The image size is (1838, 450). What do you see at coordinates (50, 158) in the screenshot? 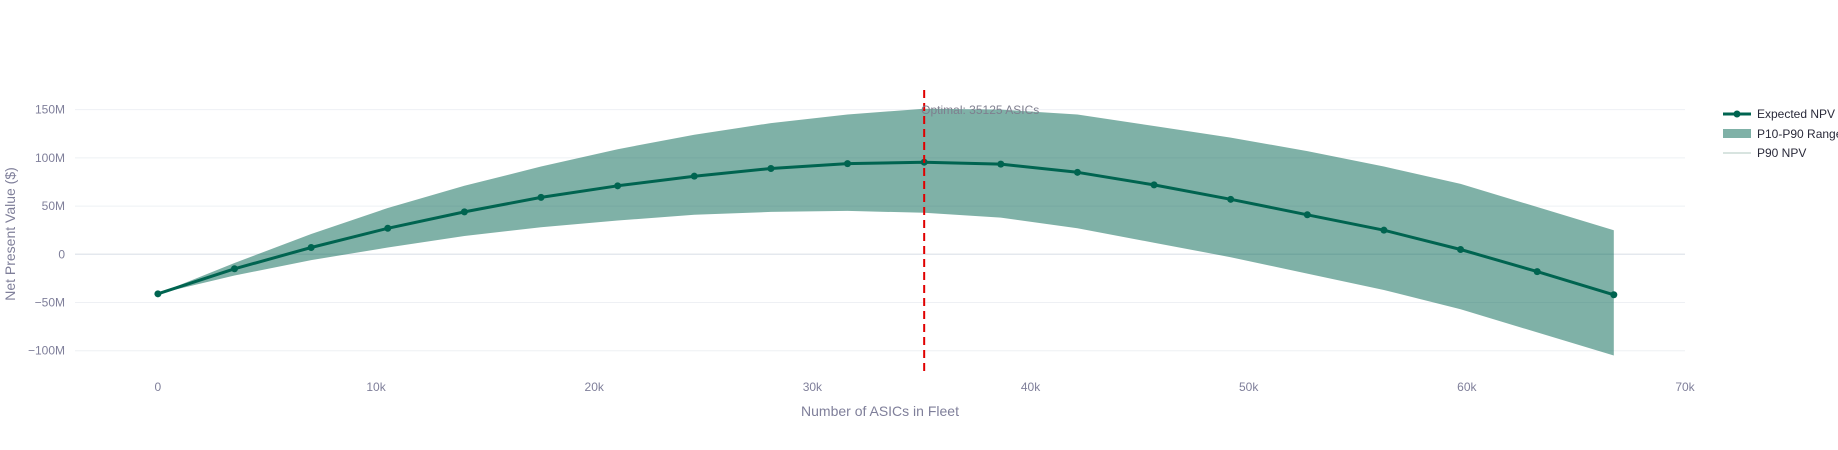
I see `y-tick-label: 100M` at bounding box center [50, 158].